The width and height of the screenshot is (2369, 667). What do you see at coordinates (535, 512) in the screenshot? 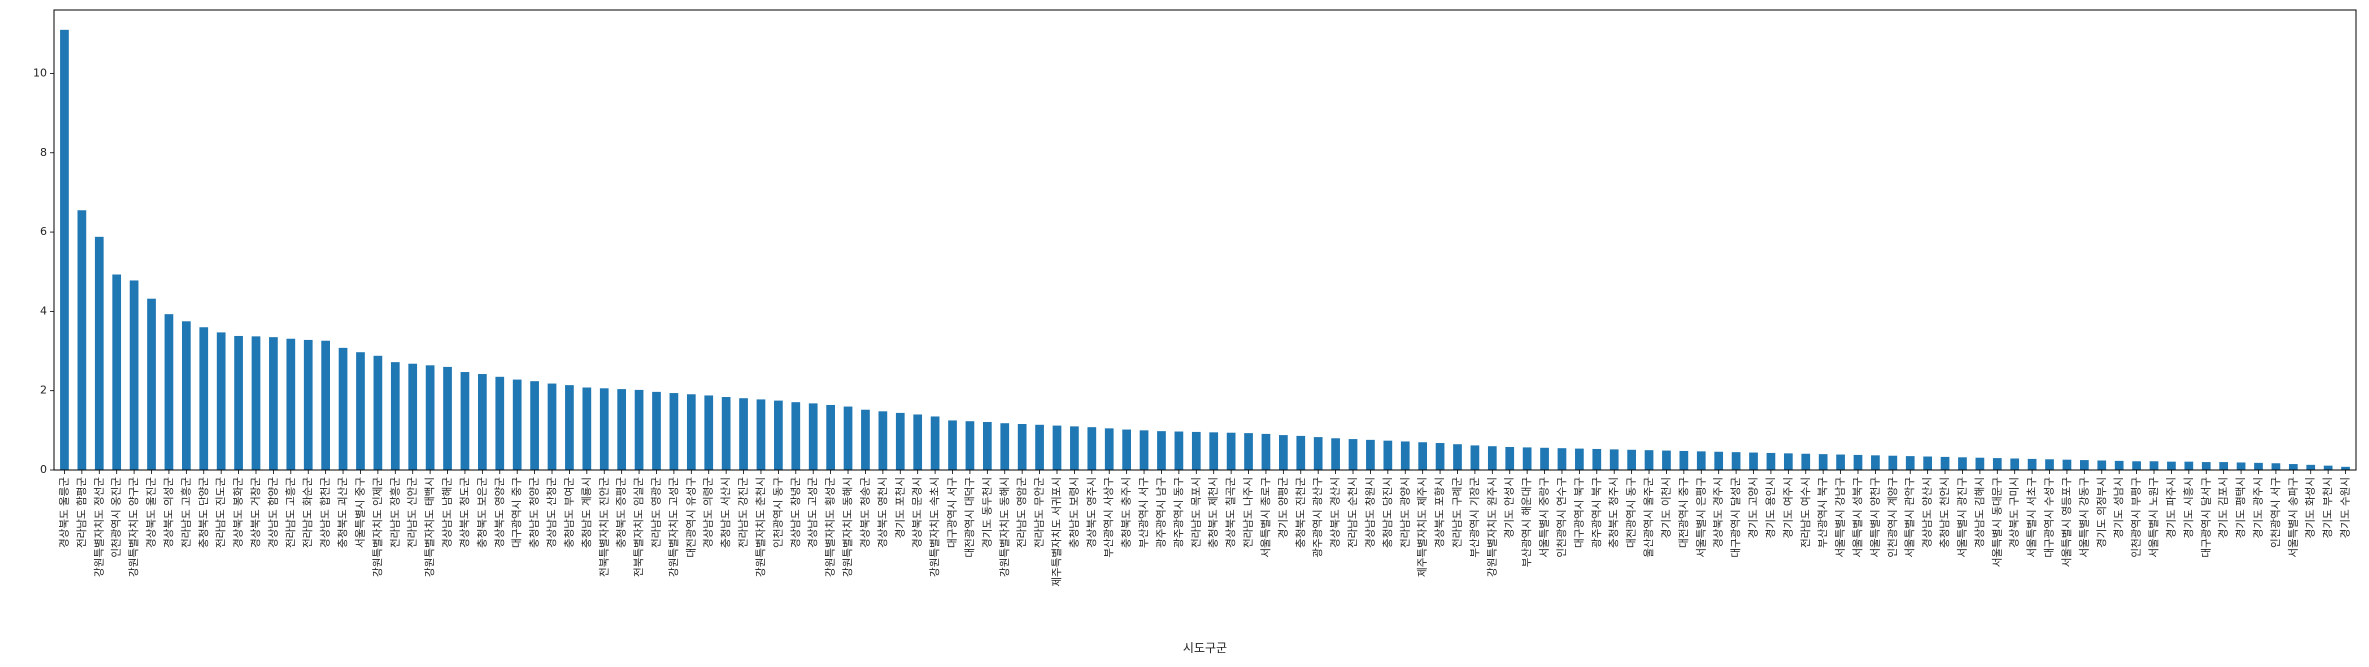
I see `x-tick-label: 충청남도 청양군` at bounding box center [535, 512].